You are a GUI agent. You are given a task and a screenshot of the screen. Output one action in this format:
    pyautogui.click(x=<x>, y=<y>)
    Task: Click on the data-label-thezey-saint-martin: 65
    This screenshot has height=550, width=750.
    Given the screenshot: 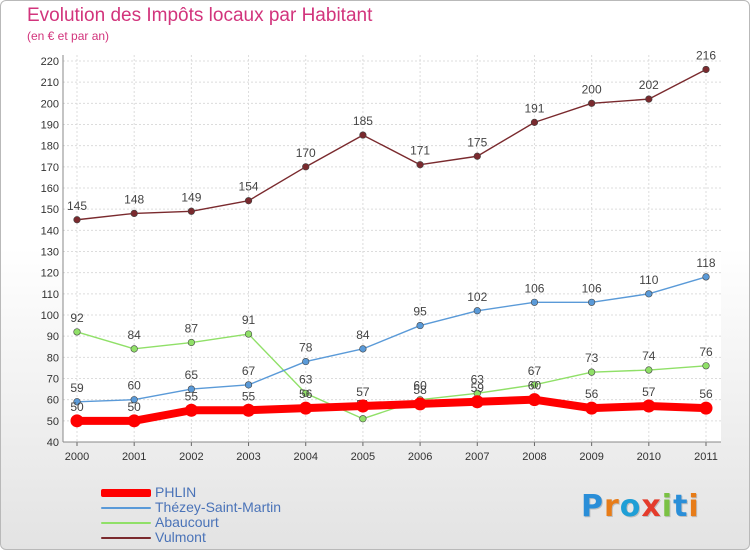 What is the action you would take?
    pyautogui.click(x=192, y=375)
    